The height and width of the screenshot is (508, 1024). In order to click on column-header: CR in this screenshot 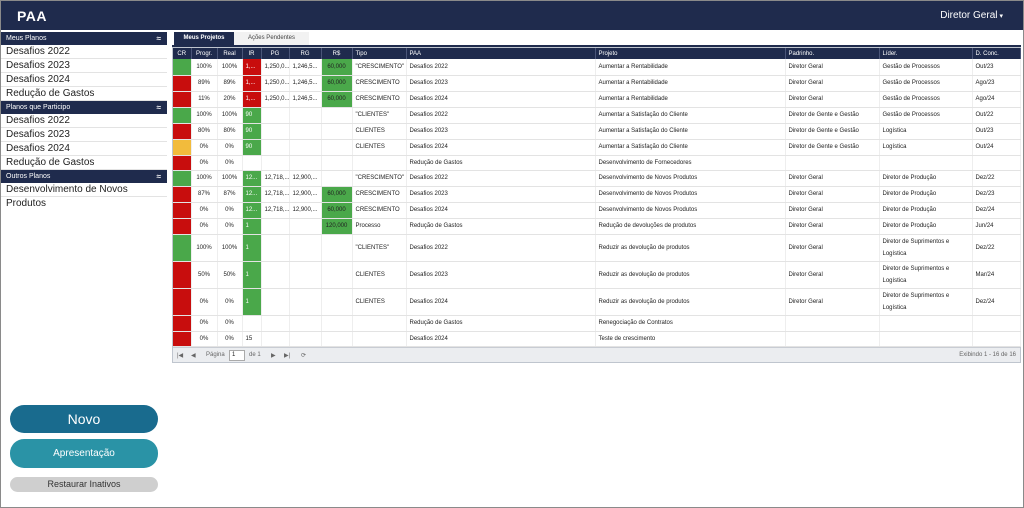, I will do `click(182, 53)`.